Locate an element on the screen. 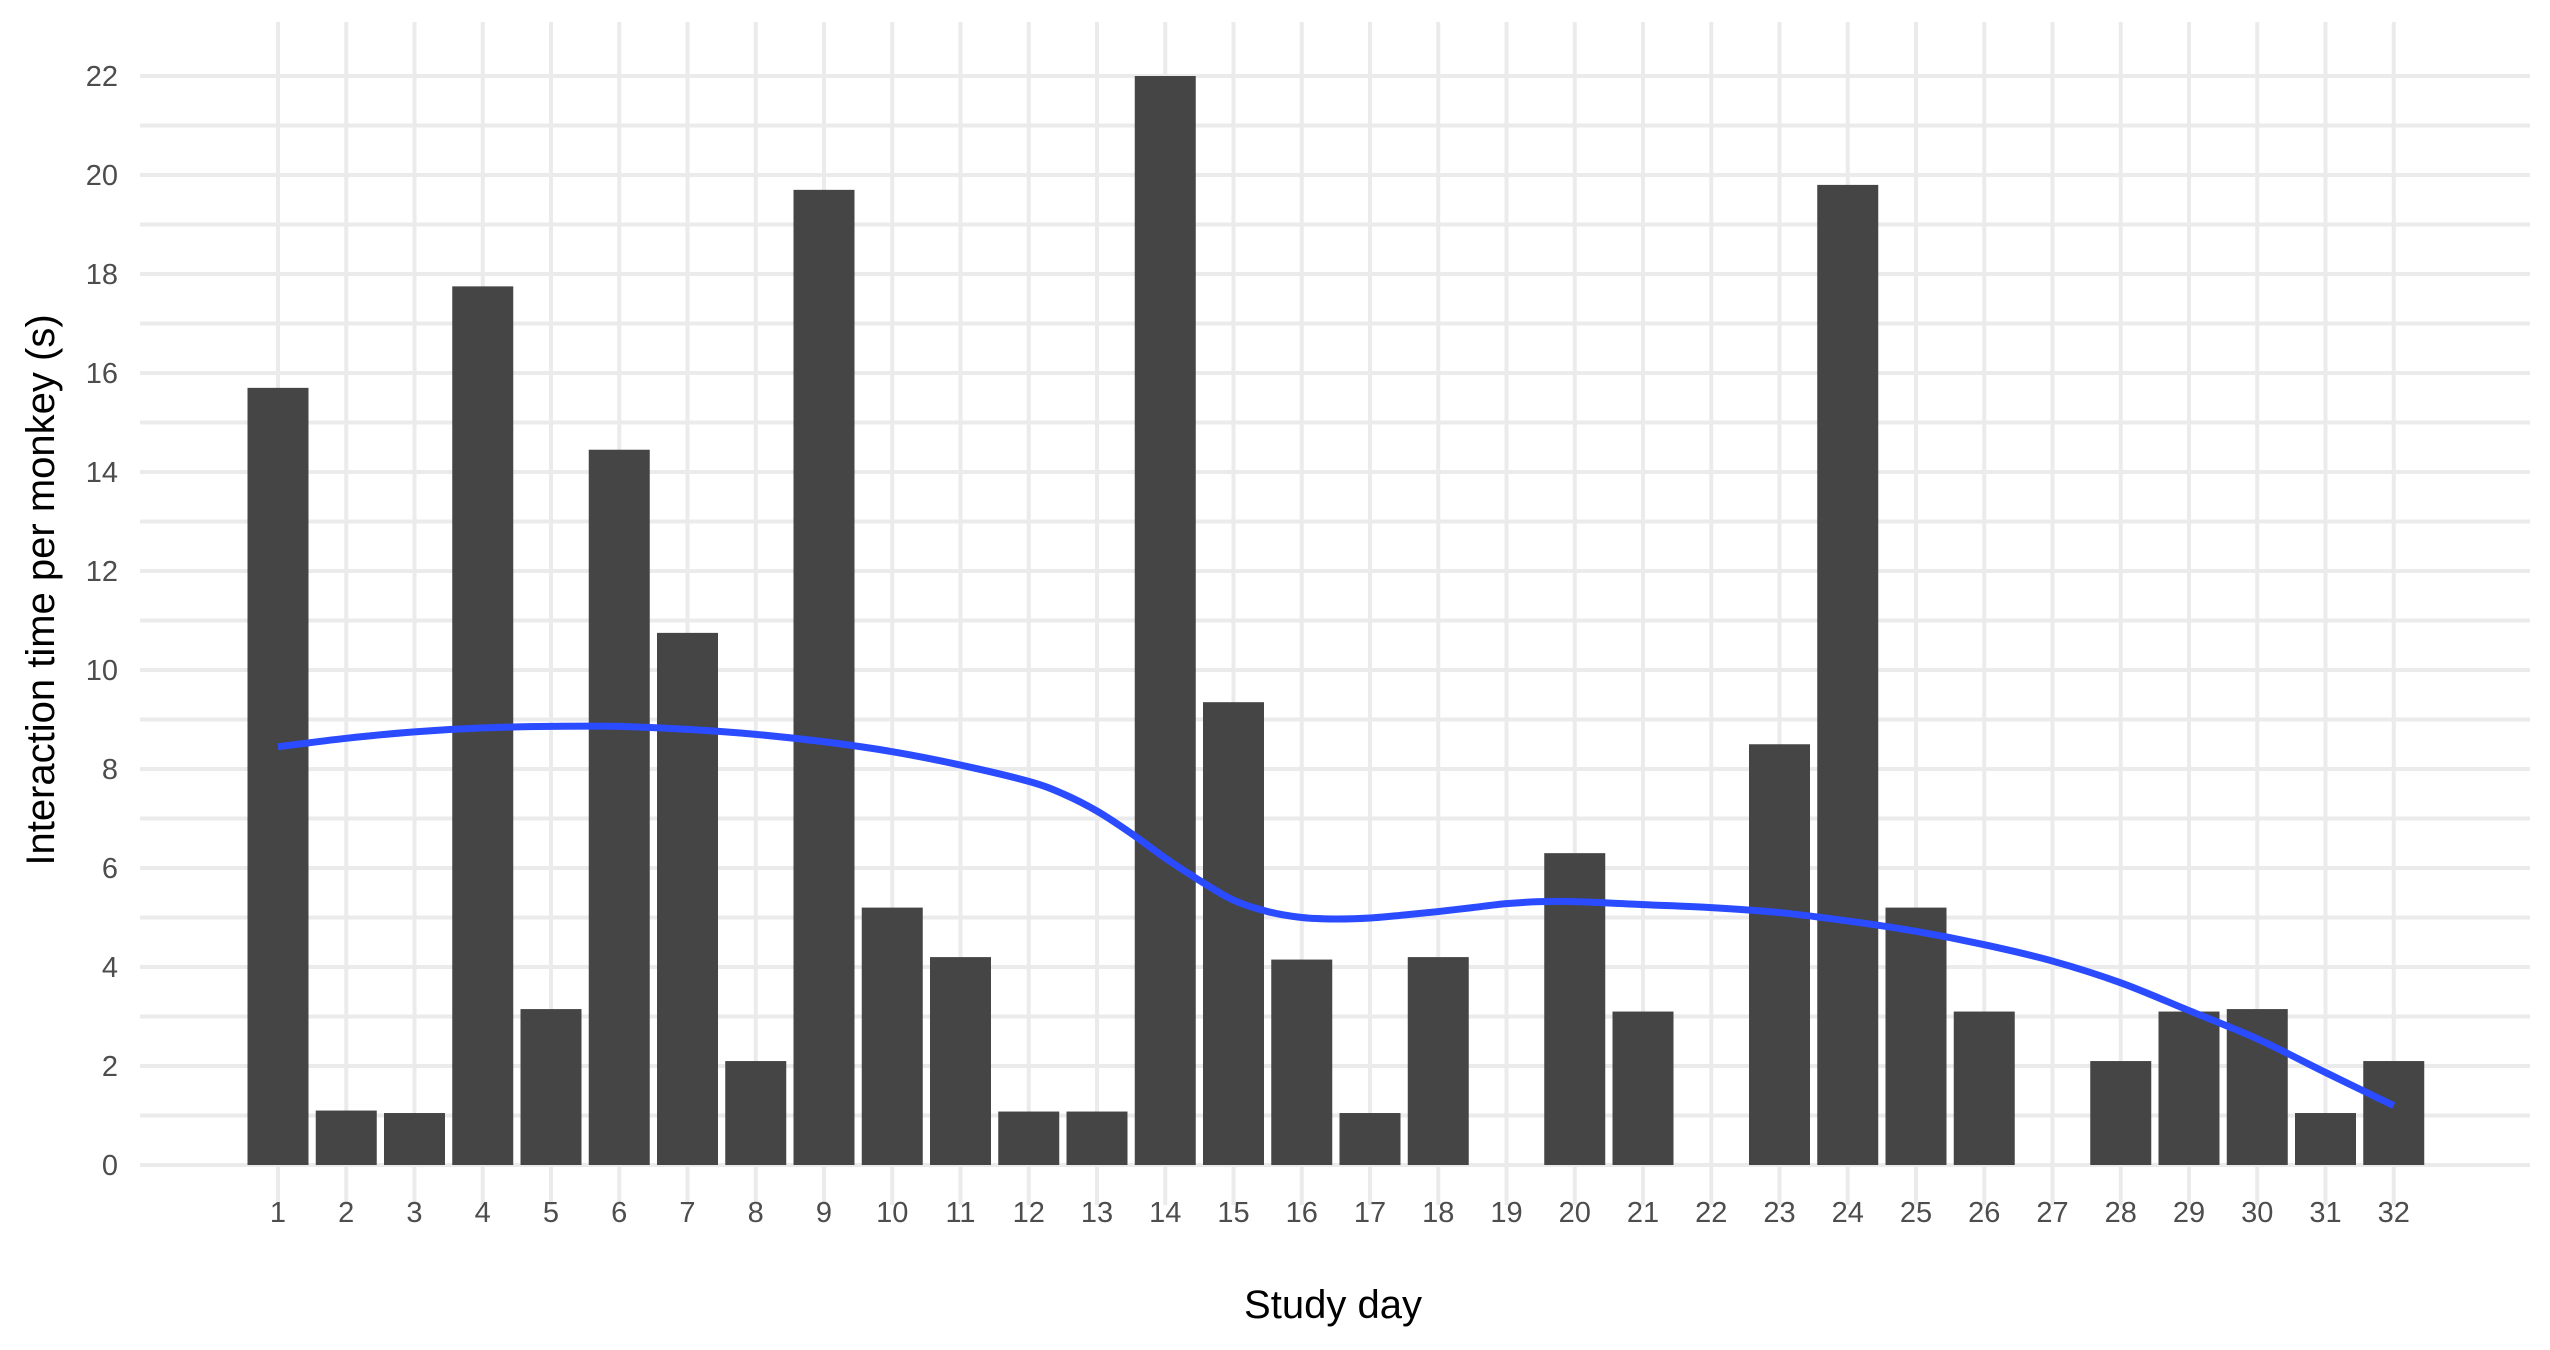 The image size is (2550, 1350). x-tick-label: 31 is located at coordinates (2325, 1213).